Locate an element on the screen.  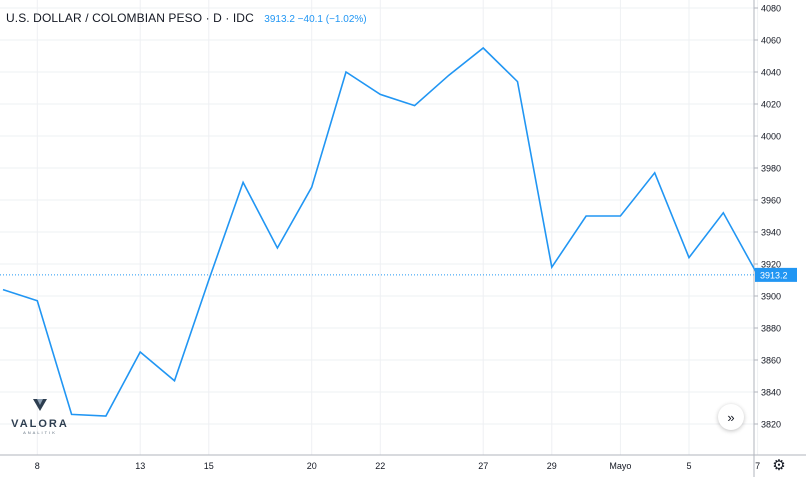
logo-name: VALORA is located at coordinates (40, 424).